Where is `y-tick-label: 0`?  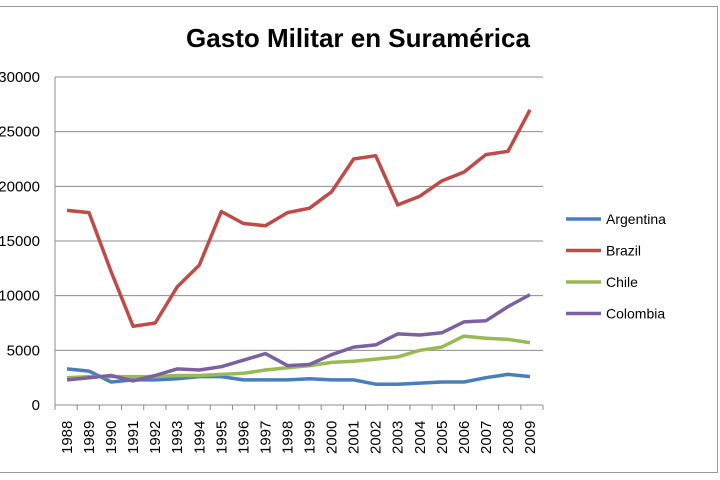 y-tick-label: 0 is located at coordinates (36, 405).